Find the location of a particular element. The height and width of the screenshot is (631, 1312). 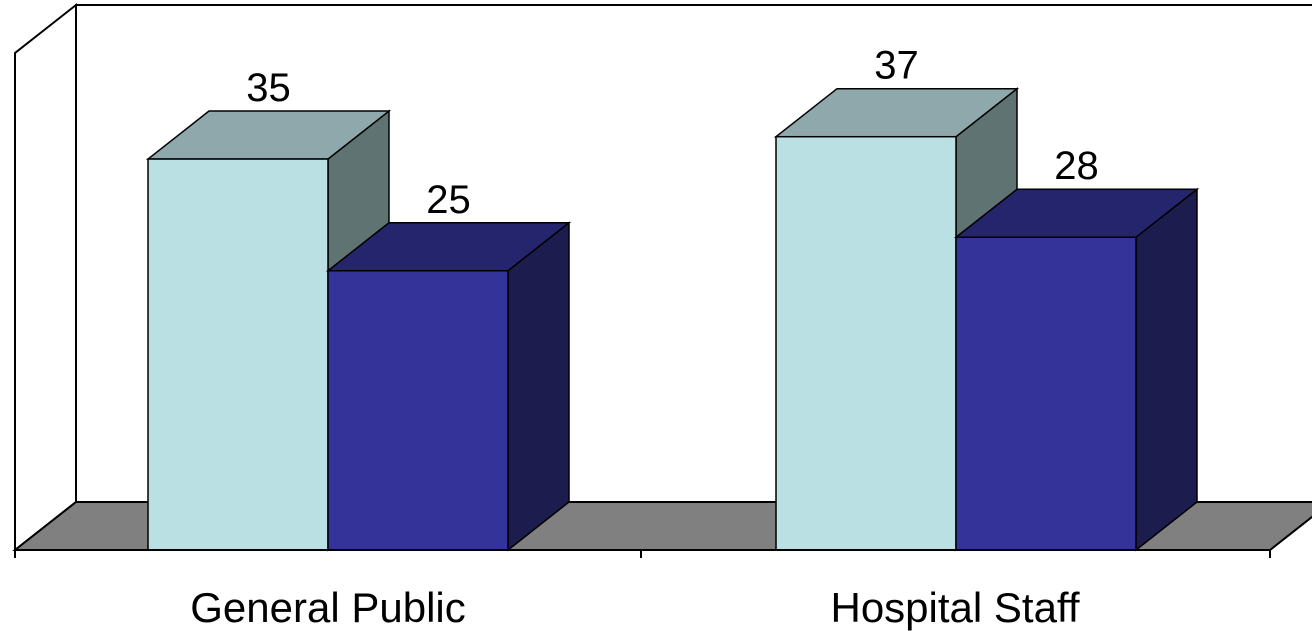

data-label: 35 is located at coordinates (268, 88).